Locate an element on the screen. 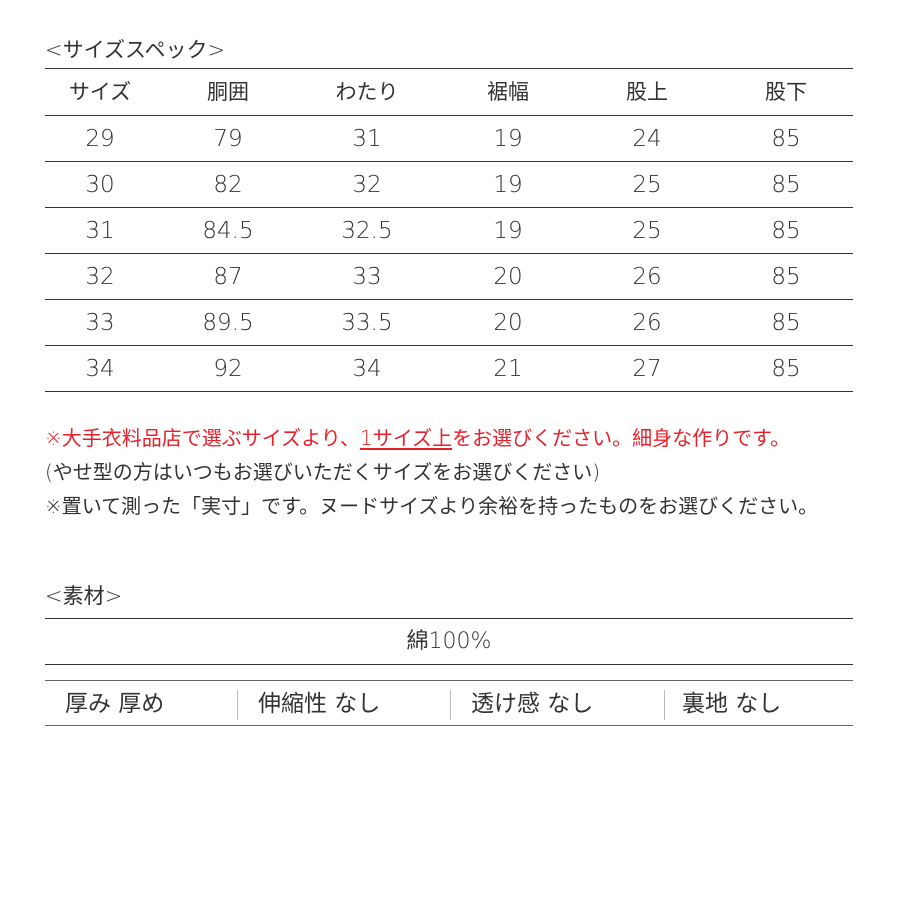 Image resolution: width=900 pixels, height=900 pixels. property-stretch: 伸縮性 なし is located at coordinates (319, 704).